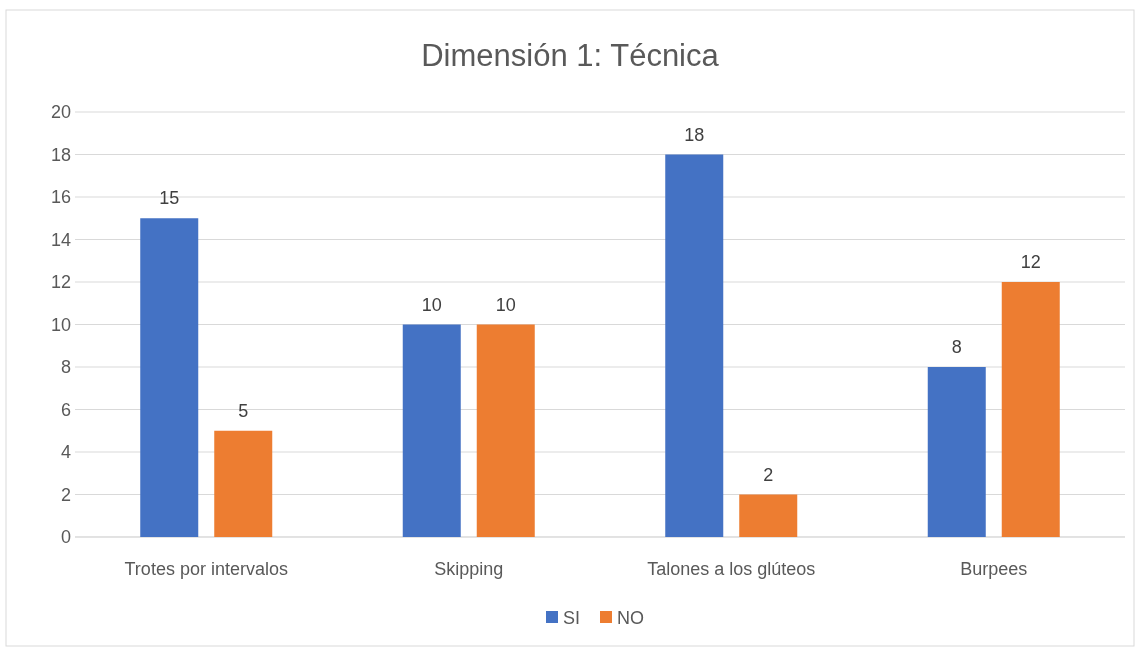 The image size is (1137, 651). What do you see at coordinates (1030, 262) in the screenshot?
I see `data-label: 12` at bounding box center [1030, 262].